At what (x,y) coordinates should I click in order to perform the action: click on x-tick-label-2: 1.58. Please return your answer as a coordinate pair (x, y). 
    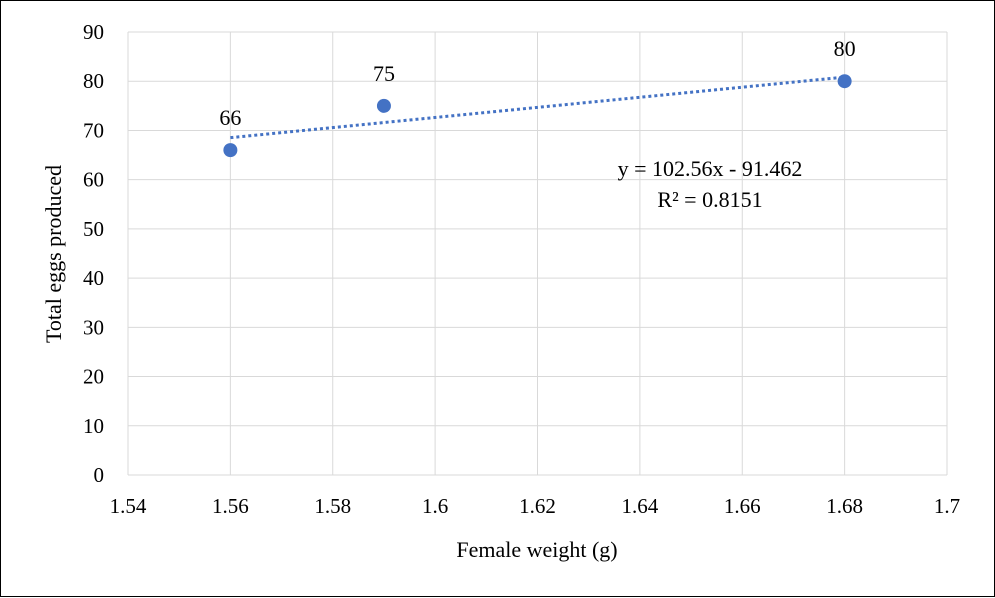
    Looking at the image, I should click on (332, 506).